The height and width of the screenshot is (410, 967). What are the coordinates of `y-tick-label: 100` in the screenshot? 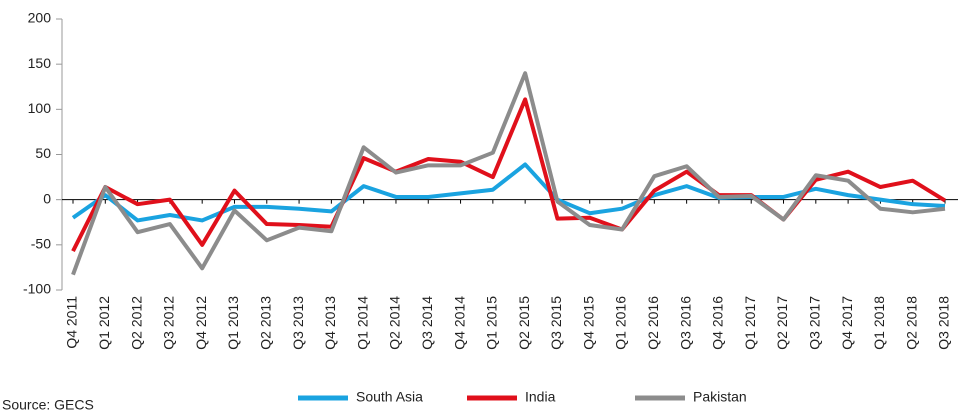 It's located at (40, 108).